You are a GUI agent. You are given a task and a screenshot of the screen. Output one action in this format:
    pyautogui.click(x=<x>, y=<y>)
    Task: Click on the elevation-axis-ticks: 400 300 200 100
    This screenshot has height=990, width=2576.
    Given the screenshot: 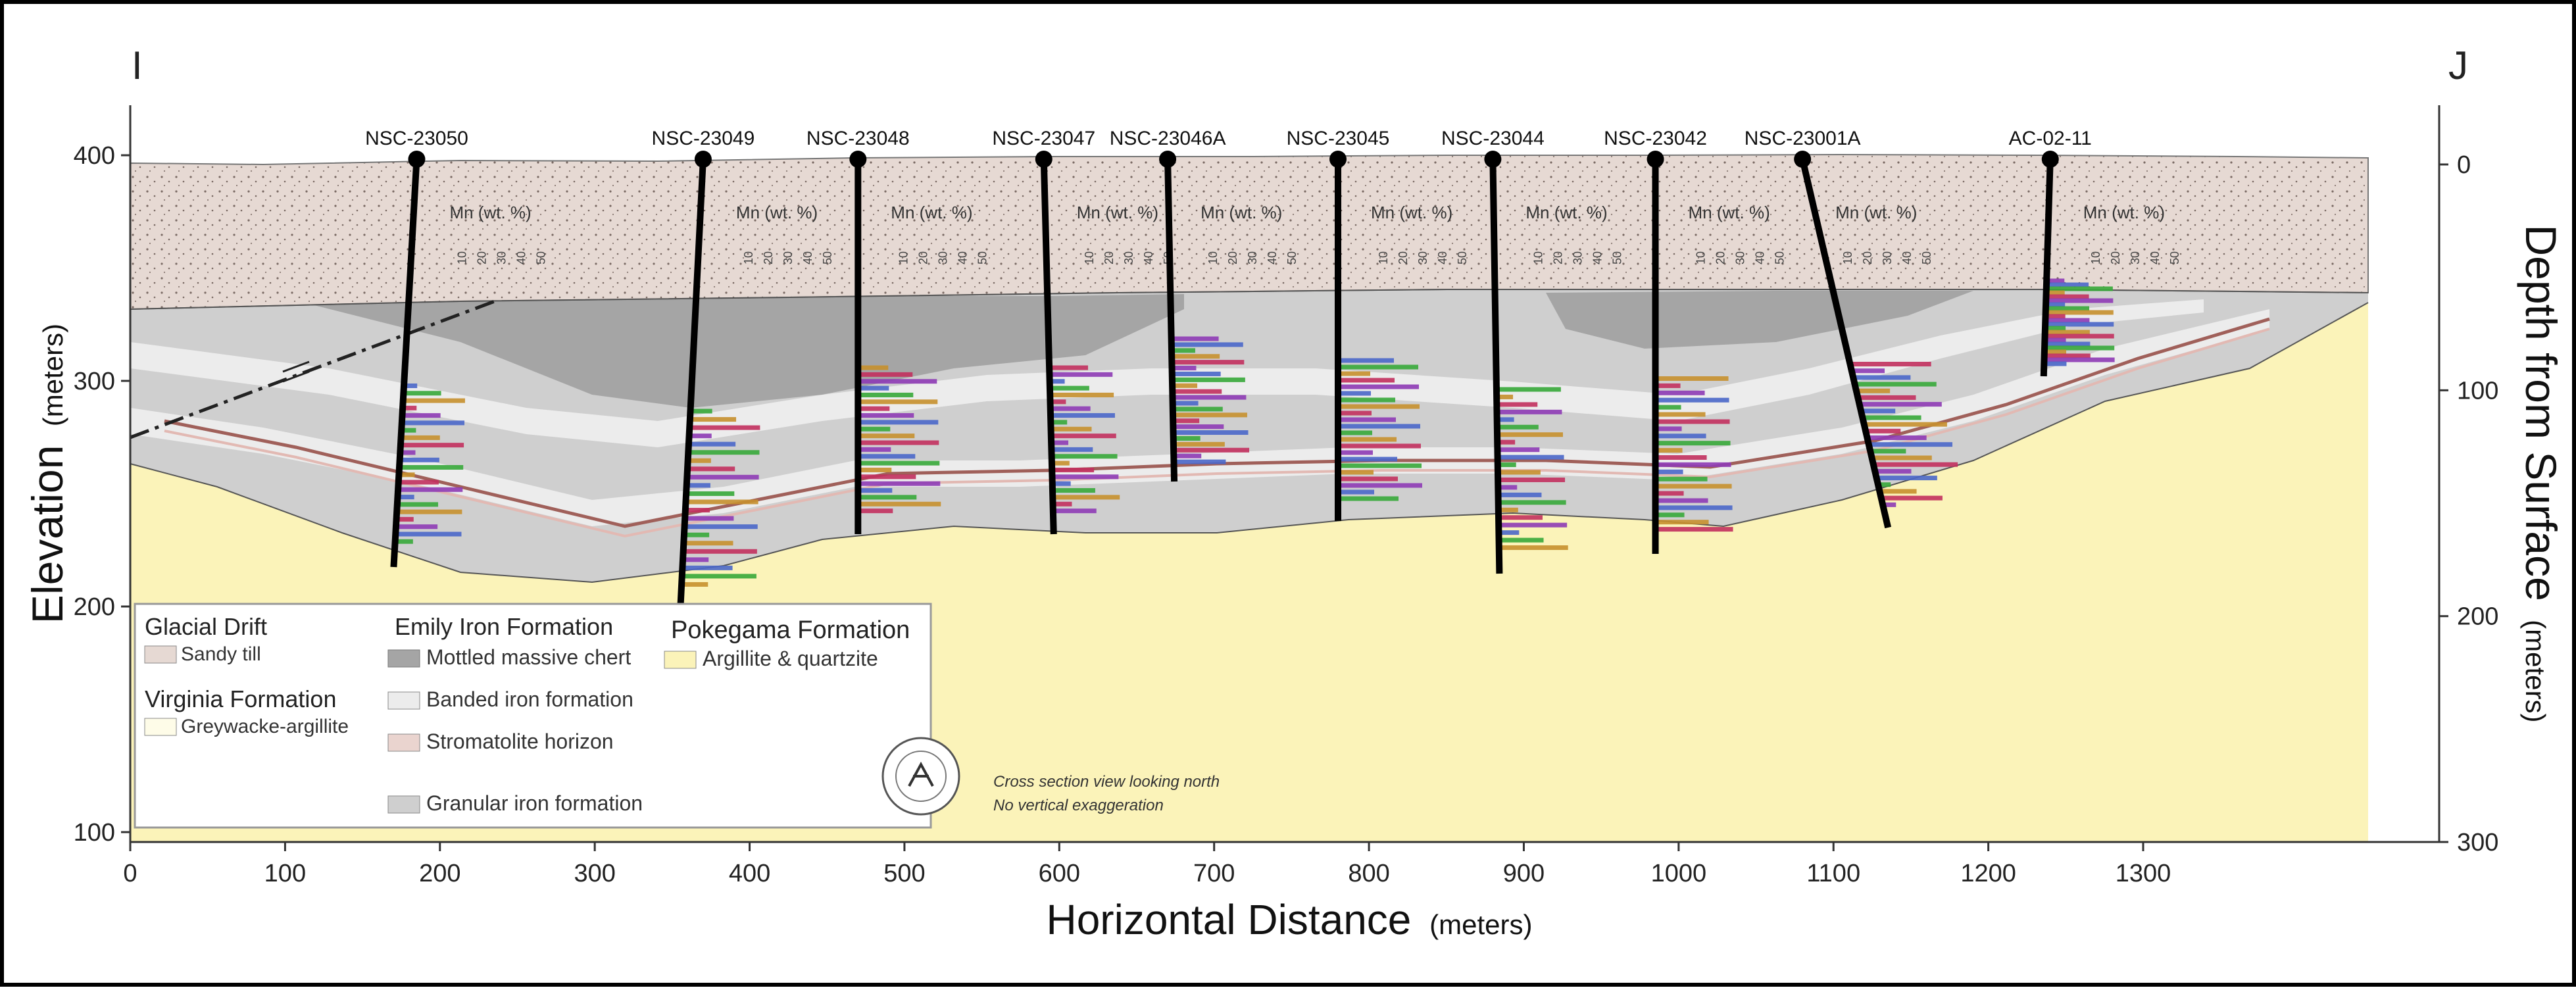 What is the action you would take?
    pyautogui.click(x=102, y=494)
    